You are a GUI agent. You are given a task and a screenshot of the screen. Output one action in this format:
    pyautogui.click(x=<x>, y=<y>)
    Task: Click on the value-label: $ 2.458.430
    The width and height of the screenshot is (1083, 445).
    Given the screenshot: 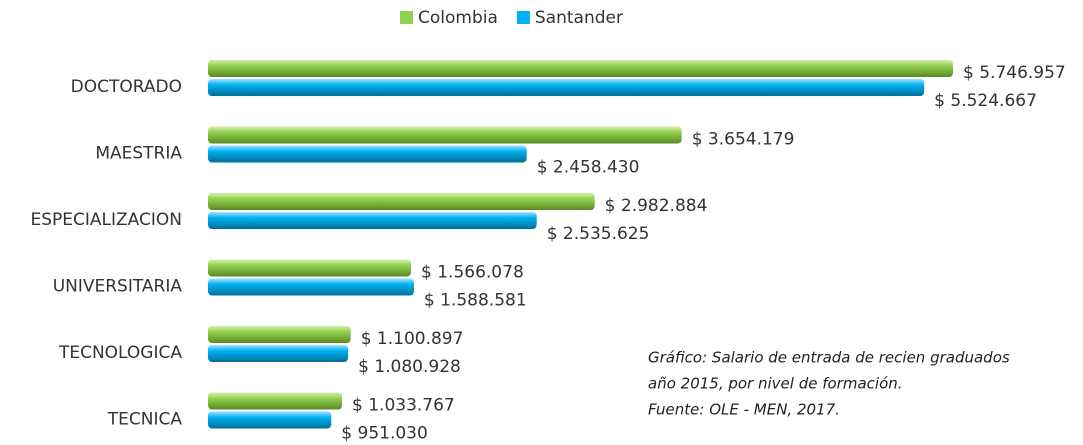 What is the action you would take?
    pyautogui.click(x=588, y=168)
    